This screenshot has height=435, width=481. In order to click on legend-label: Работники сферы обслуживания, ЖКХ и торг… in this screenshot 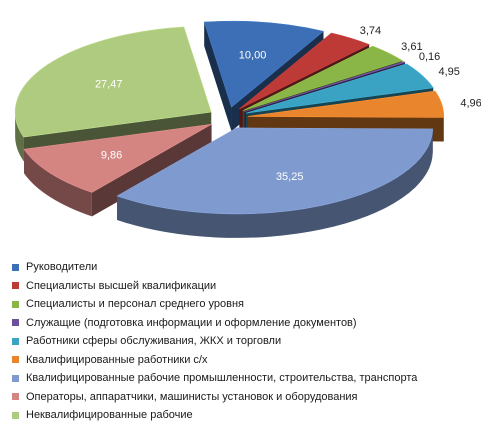, I will do `click(153, 341)`.